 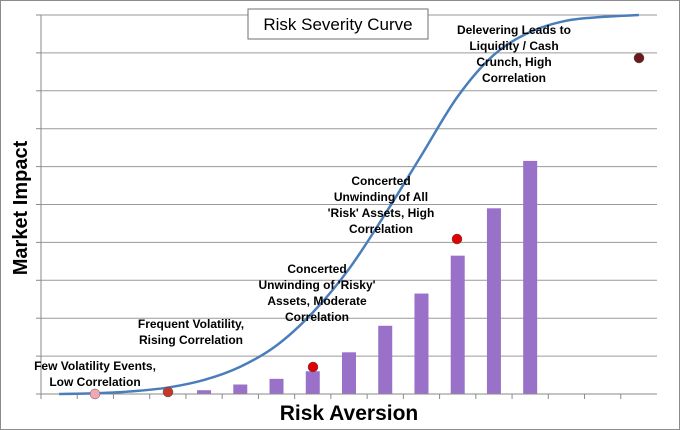 What do you see at coordinates (349, 413) in the screenshot?
I see `x-axis-title: Risk Aversion` at bounding box center [349, 413].